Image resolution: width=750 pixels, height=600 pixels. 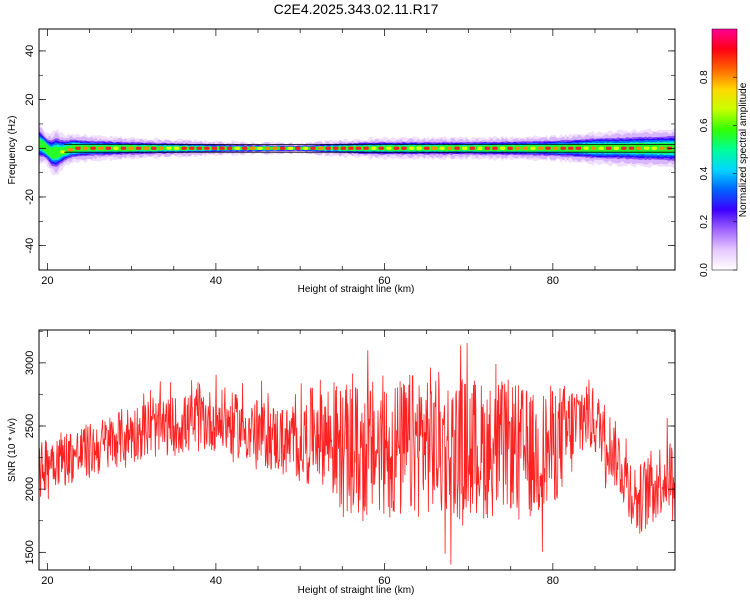 I want to click on snr-x-label: Height of straight line (km), so click(x=356, y=590).